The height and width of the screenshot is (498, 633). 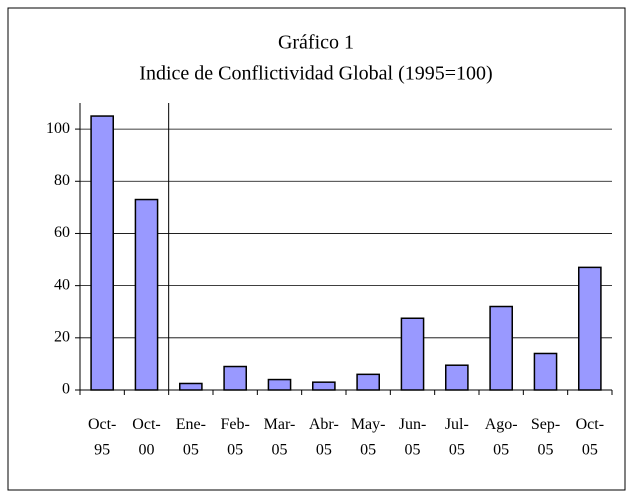 I want to click on x-tick-label: Ene-05, so click(x=191, y=437).